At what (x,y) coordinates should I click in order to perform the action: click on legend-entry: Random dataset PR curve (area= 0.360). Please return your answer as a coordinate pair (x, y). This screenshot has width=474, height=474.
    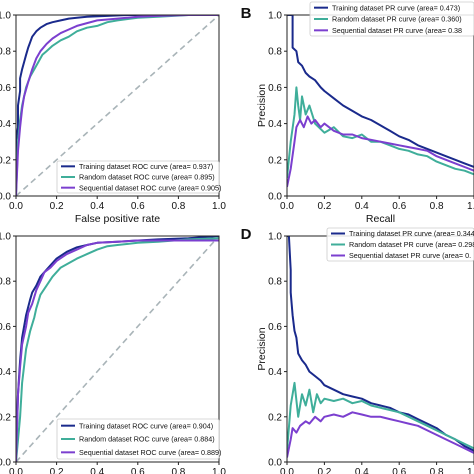
    Looking at the image, I should click on (397, 19).